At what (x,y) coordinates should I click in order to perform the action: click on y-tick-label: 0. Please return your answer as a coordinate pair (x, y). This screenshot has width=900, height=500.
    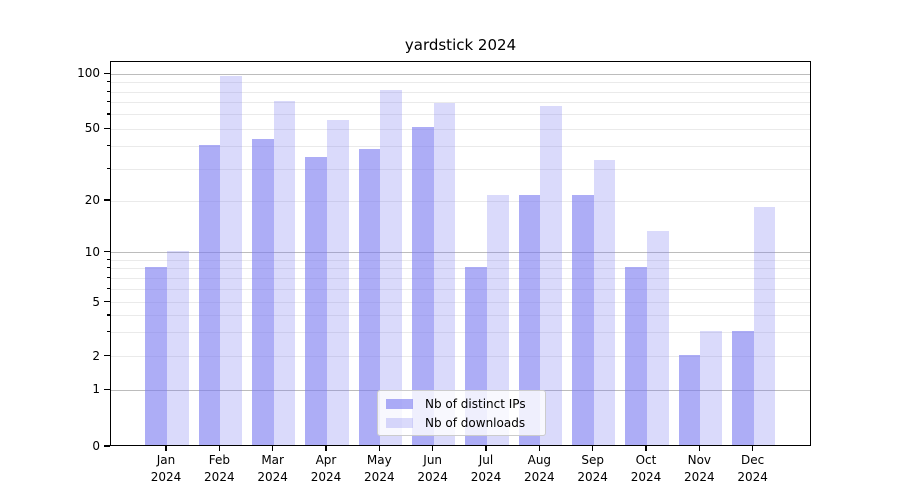
    Looking at the image, I should click on (96, 446).